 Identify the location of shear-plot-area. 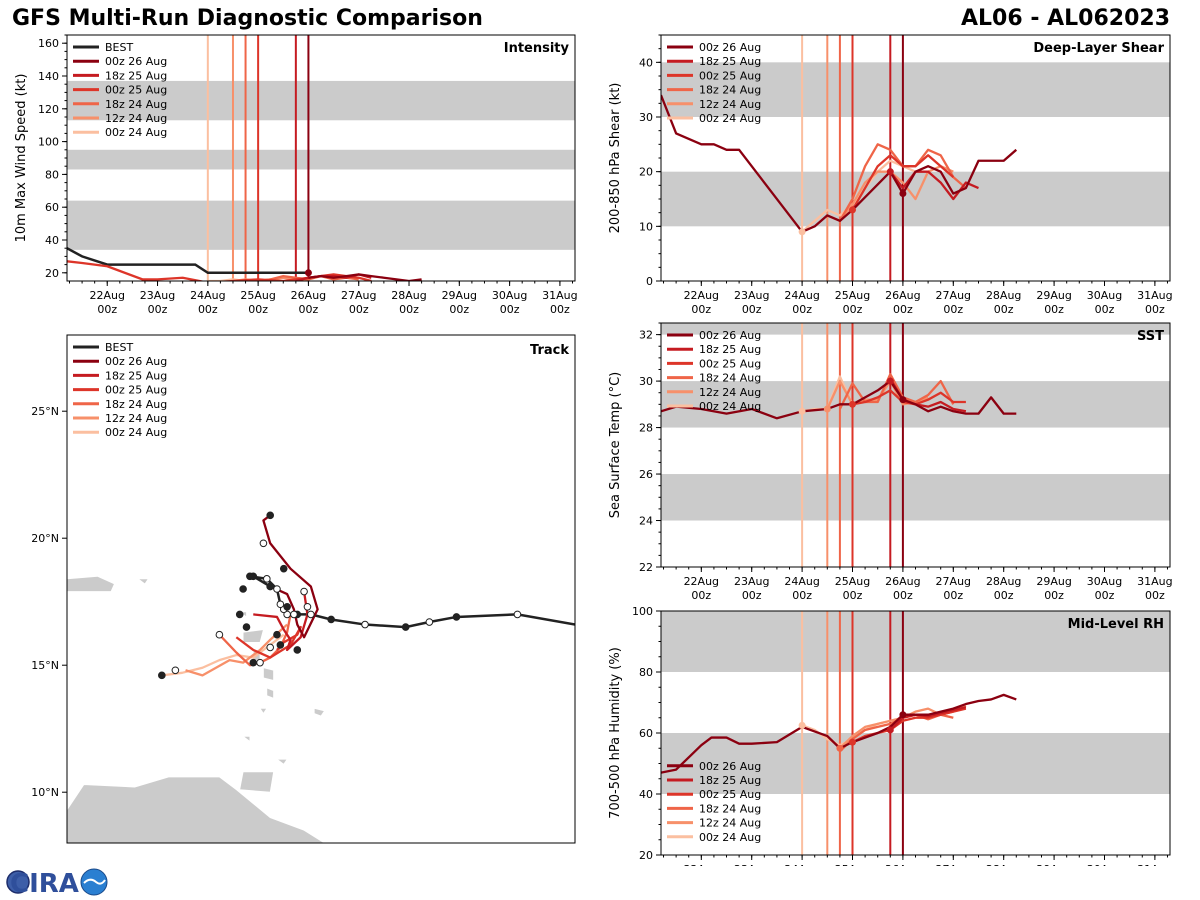
(915, 158).